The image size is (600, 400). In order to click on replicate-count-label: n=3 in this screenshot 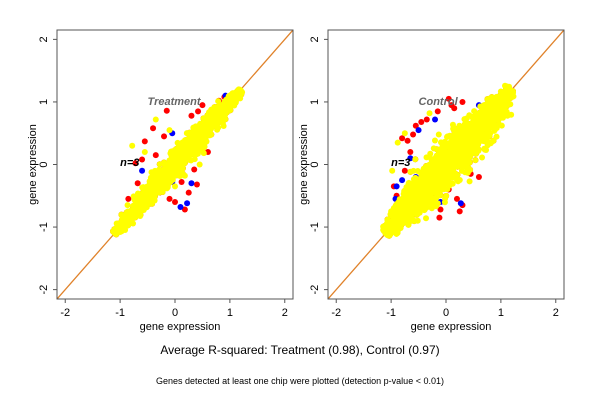, I will do `click(400, 163)`.